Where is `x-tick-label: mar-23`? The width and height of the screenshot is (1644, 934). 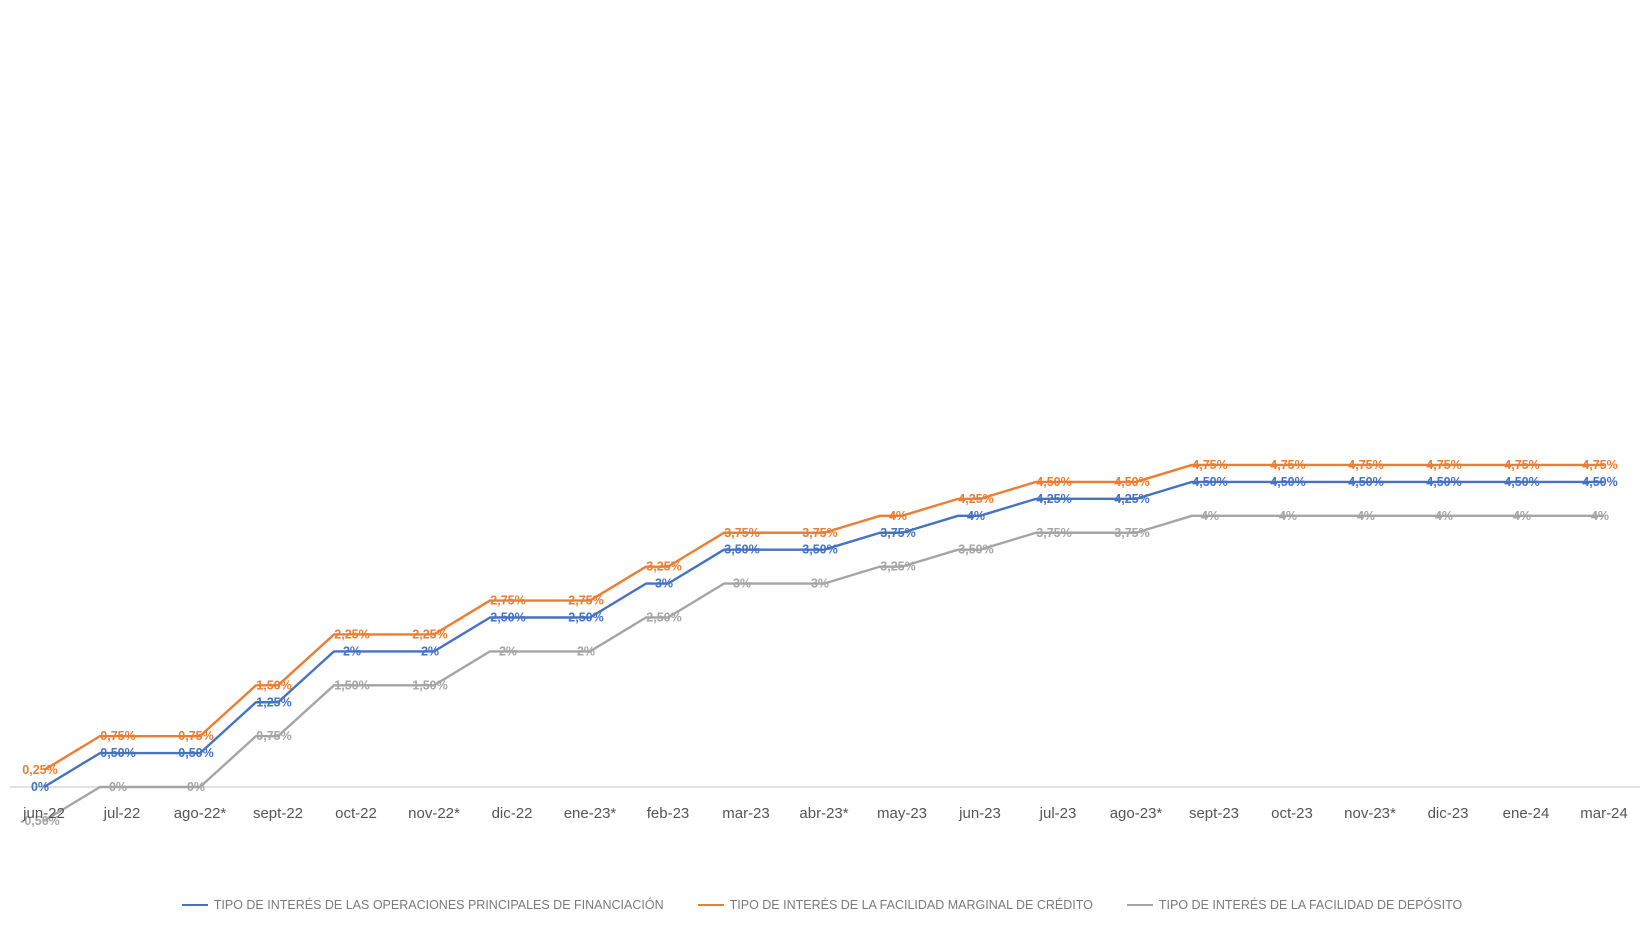 x-tick-label: mar-23 is located at coordinates (746, 813).